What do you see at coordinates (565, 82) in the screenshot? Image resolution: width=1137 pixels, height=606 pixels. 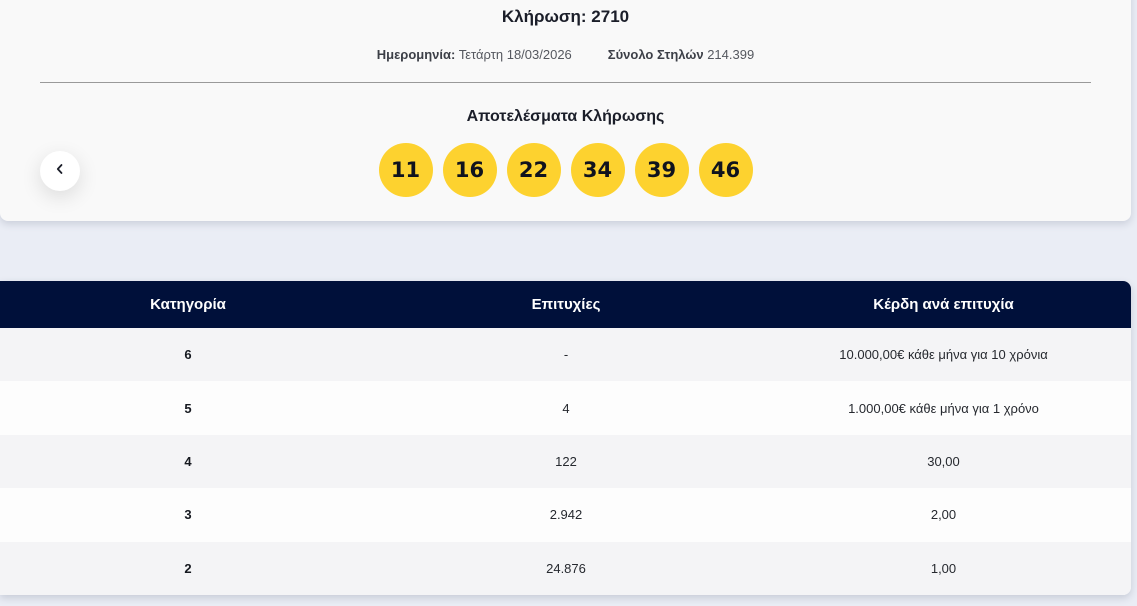 I see `divider` at bounding box center [565, 82].